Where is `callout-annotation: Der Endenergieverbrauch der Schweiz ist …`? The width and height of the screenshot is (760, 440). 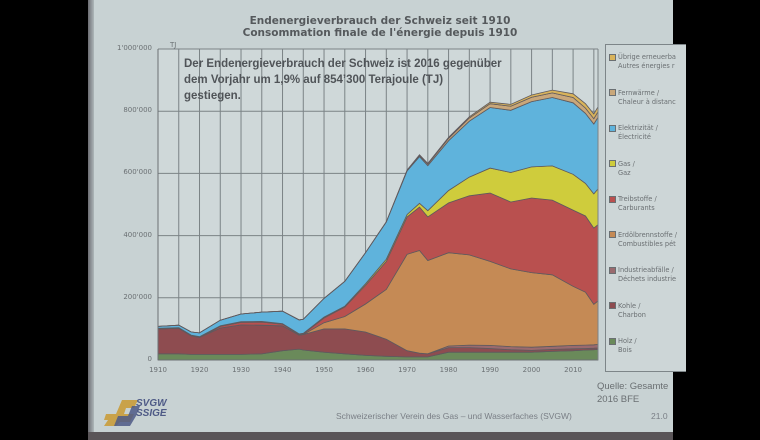
callout-annotation: Der Endenergieverbrauch der Schweiz ist … is located at coordinates (354, 80).